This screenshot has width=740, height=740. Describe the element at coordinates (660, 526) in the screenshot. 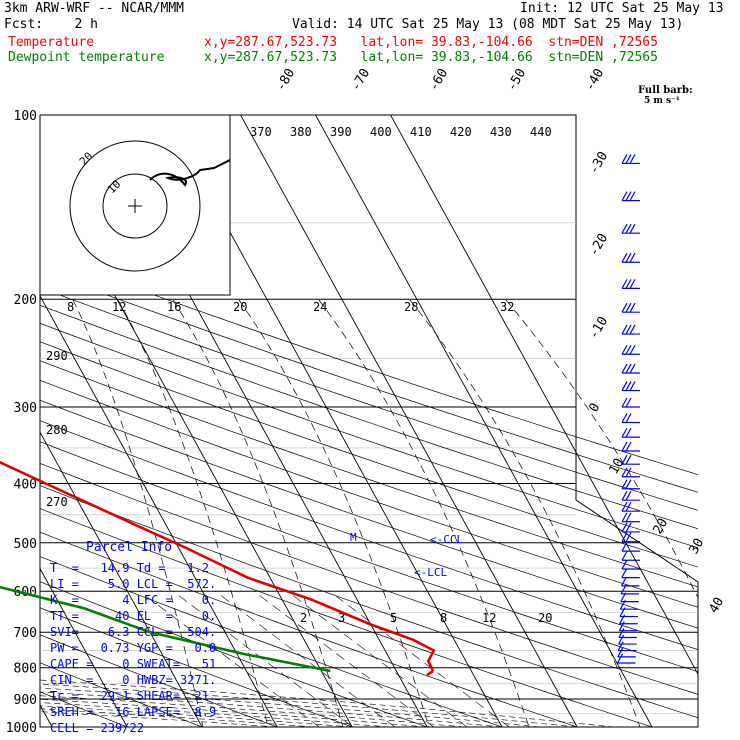

I see `skewt-temp-label: 20` at that location.